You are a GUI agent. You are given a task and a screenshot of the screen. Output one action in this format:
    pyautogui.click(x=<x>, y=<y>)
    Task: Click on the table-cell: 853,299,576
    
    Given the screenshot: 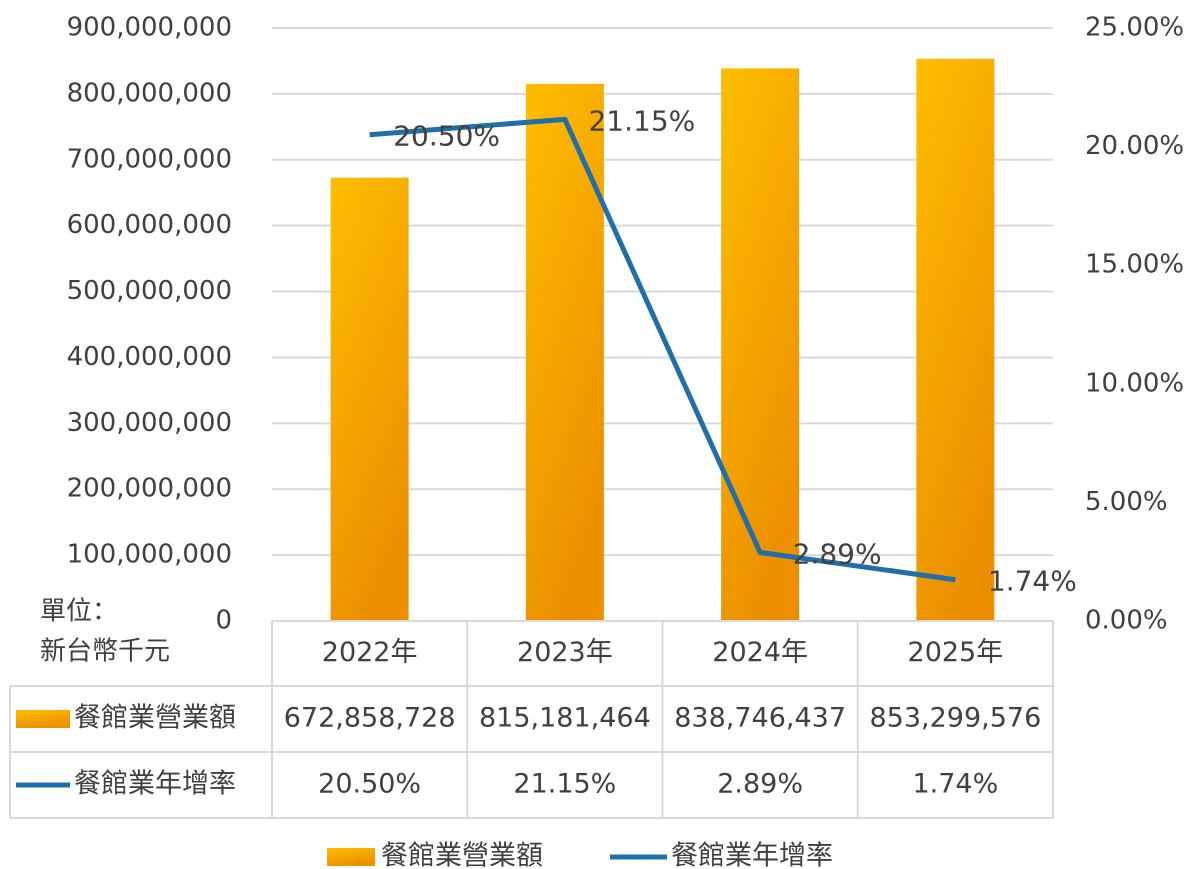 What is the action you would take?
    pyautogui.click(x=955, y=718)
    